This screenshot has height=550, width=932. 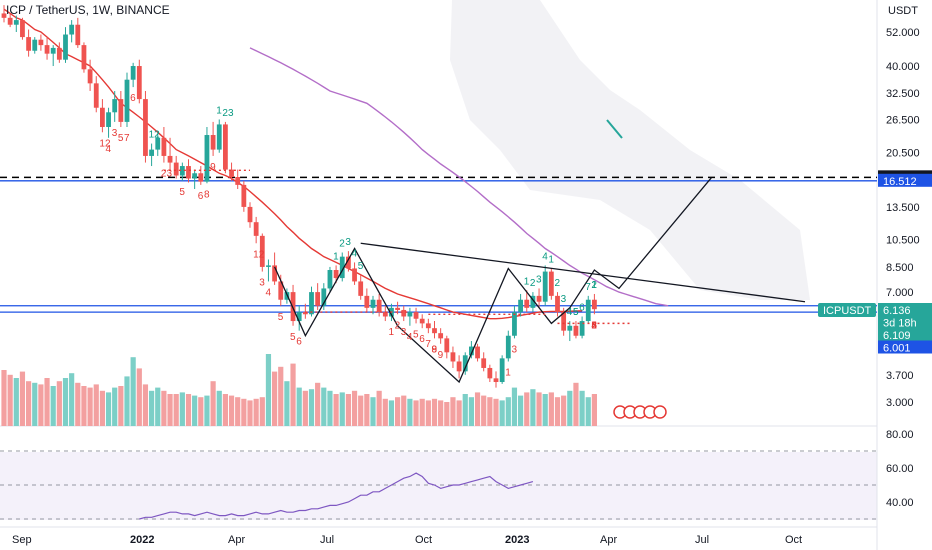 I want to click on td-count-red: 23, so click(x=167, y=174).